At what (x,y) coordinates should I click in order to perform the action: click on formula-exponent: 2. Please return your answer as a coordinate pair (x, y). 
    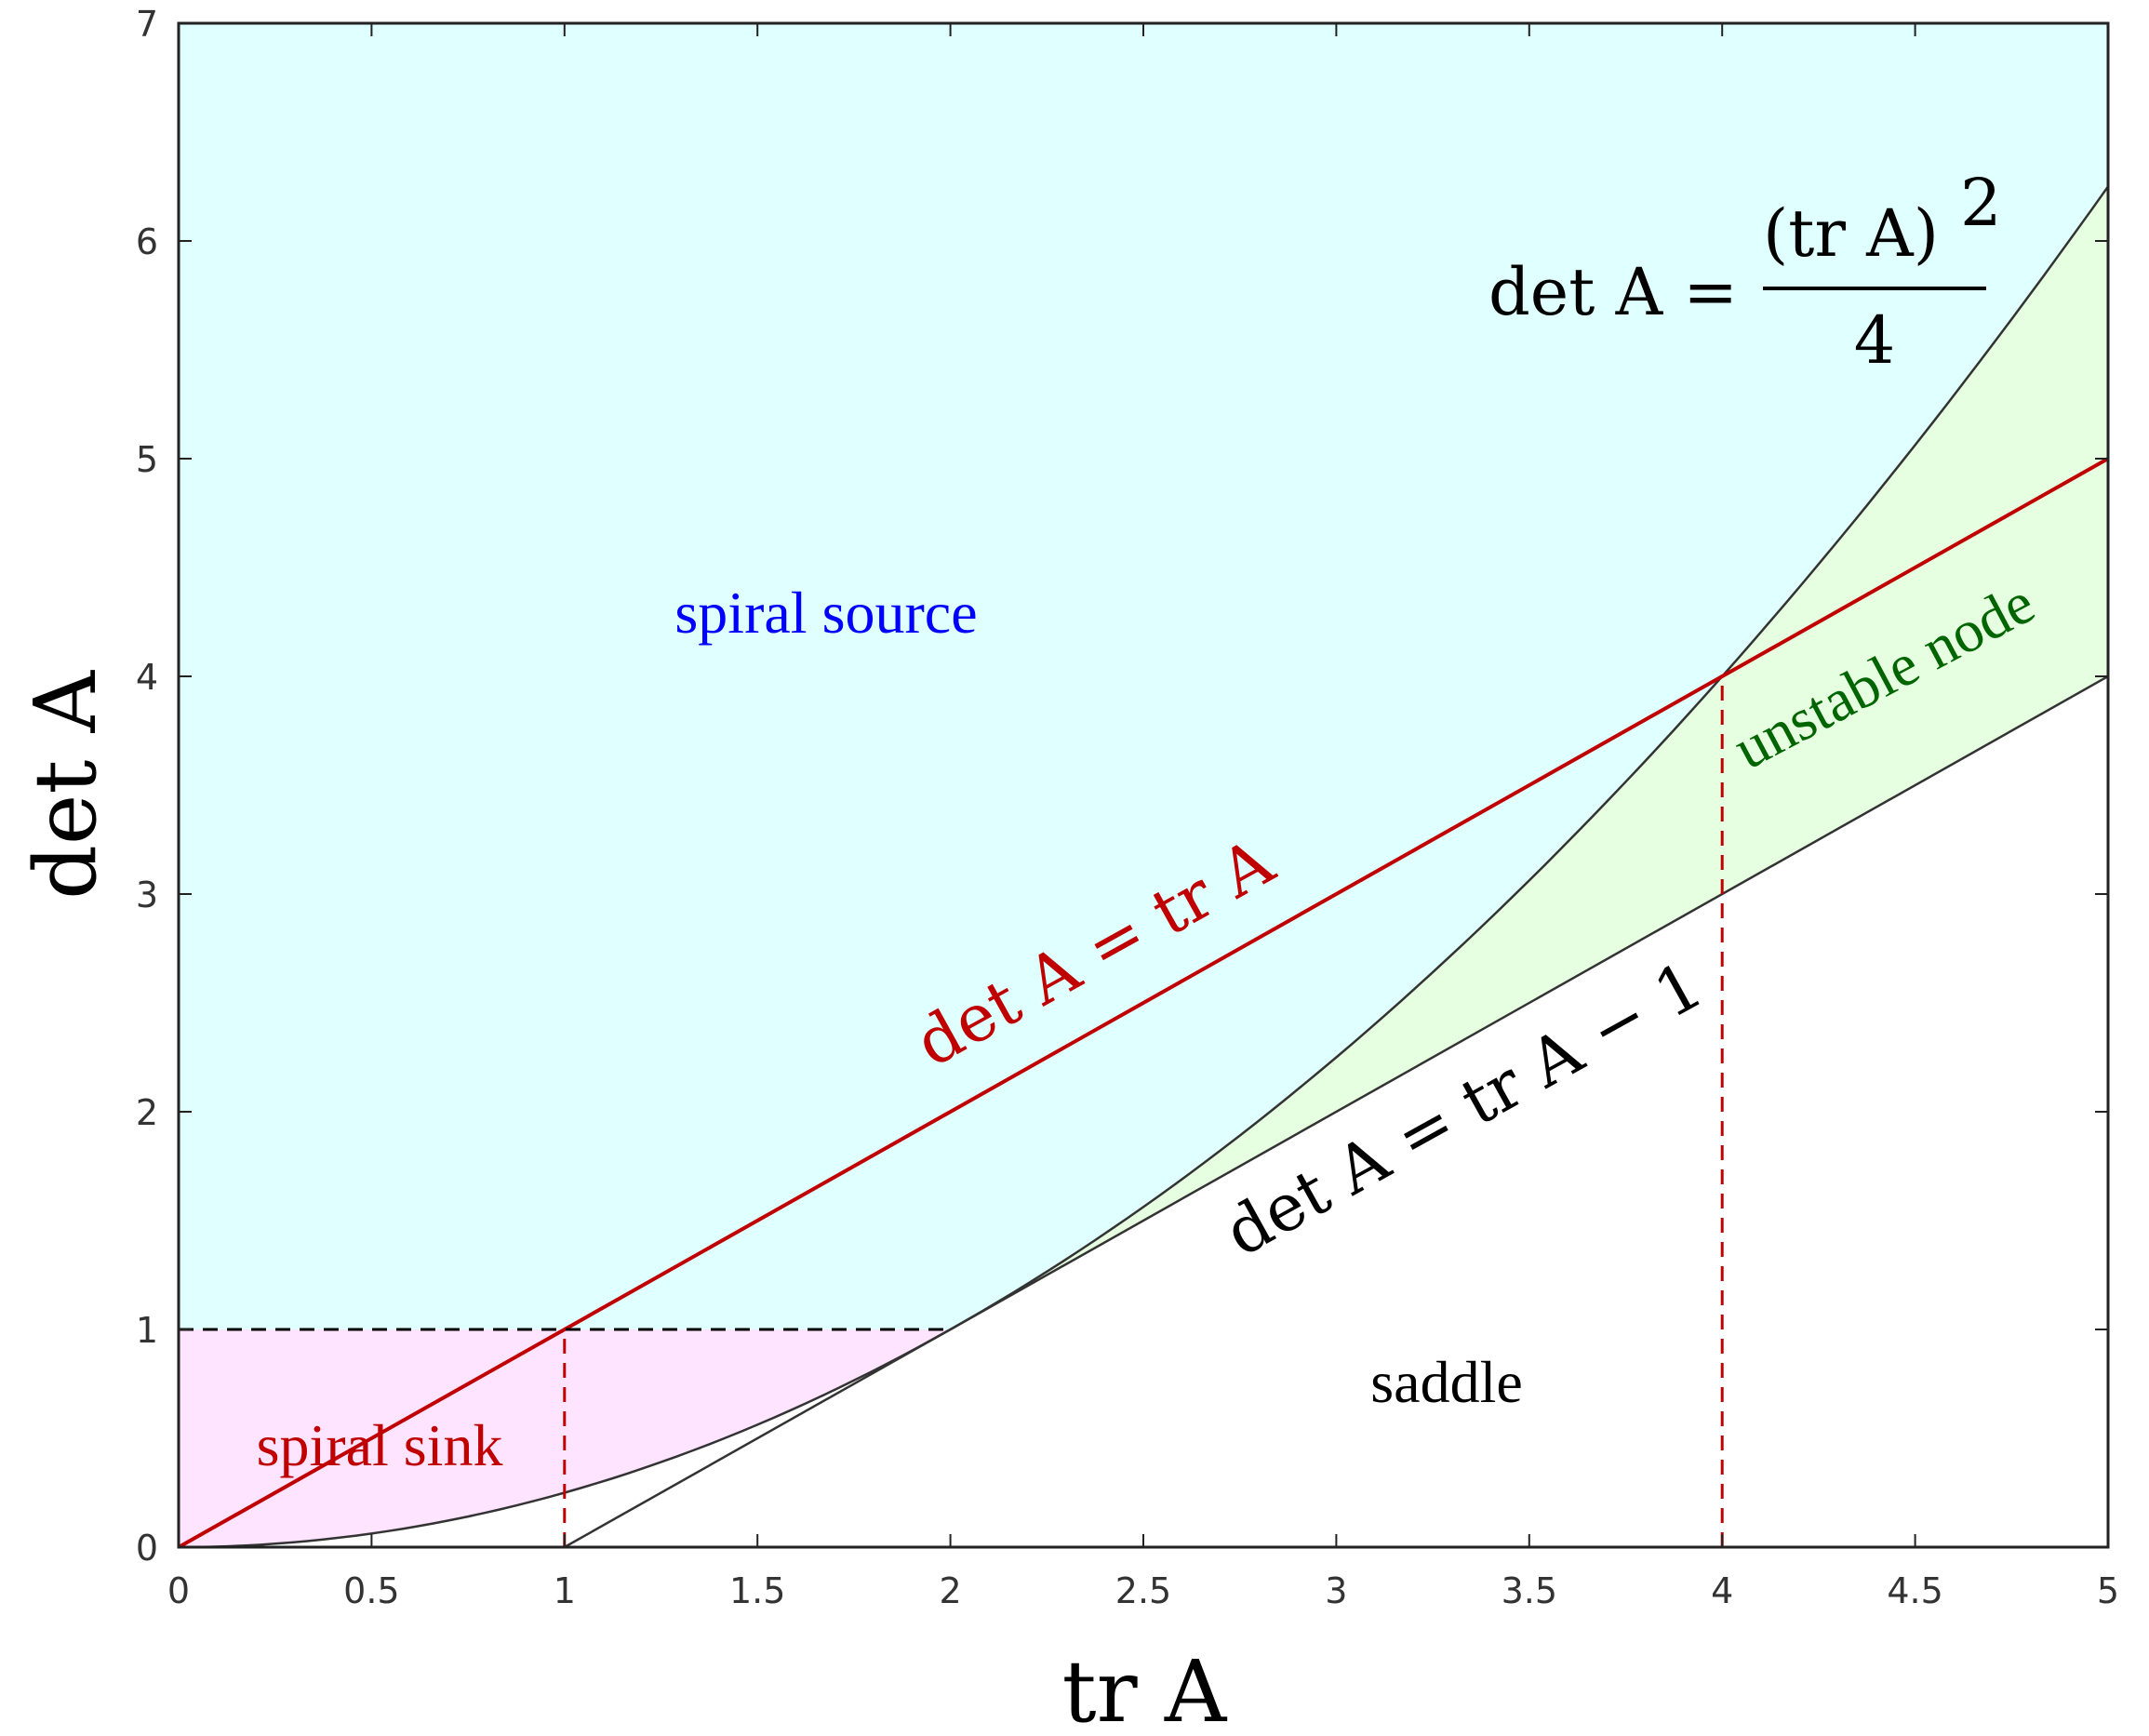
    Looking at the image, I should click on (1981, 203).